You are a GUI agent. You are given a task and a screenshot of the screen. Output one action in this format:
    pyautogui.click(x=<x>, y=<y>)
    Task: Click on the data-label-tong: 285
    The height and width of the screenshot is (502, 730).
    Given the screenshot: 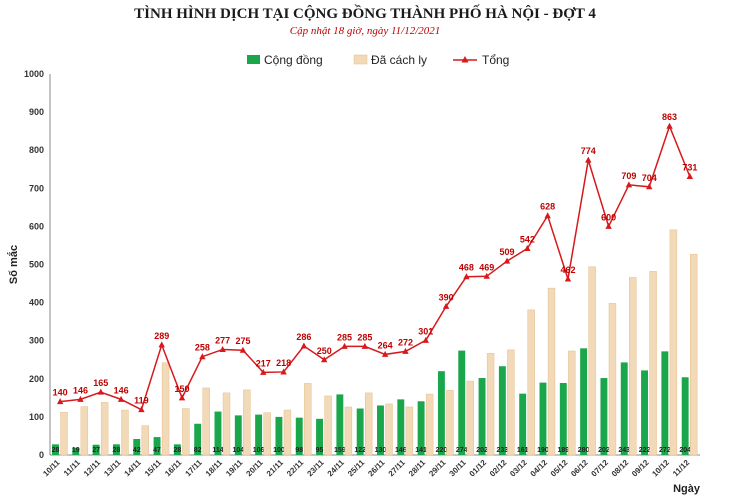 What is the action you would take?
    pyautogui.click(x=364, y=337)
    